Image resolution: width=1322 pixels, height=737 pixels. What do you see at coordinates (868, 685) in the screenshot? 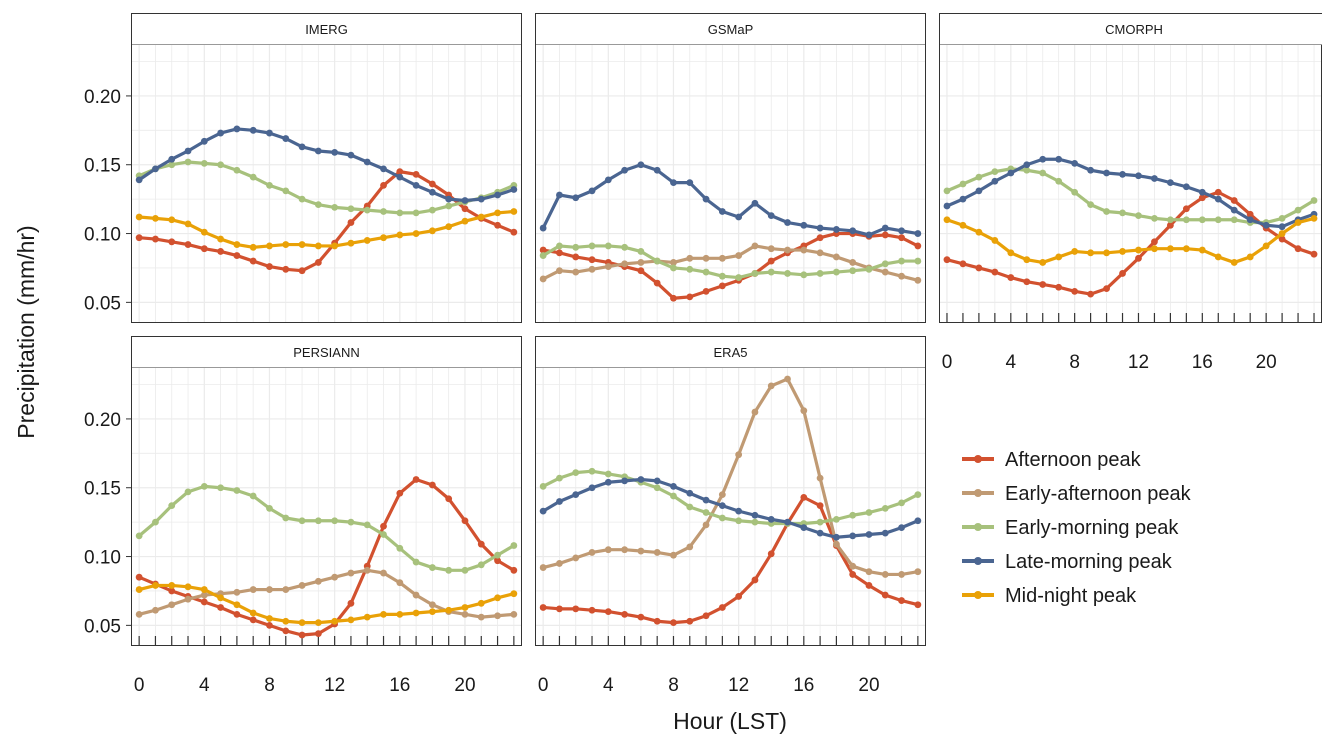
I see `x-tick-label: 20` at bounding box center [868, 685].